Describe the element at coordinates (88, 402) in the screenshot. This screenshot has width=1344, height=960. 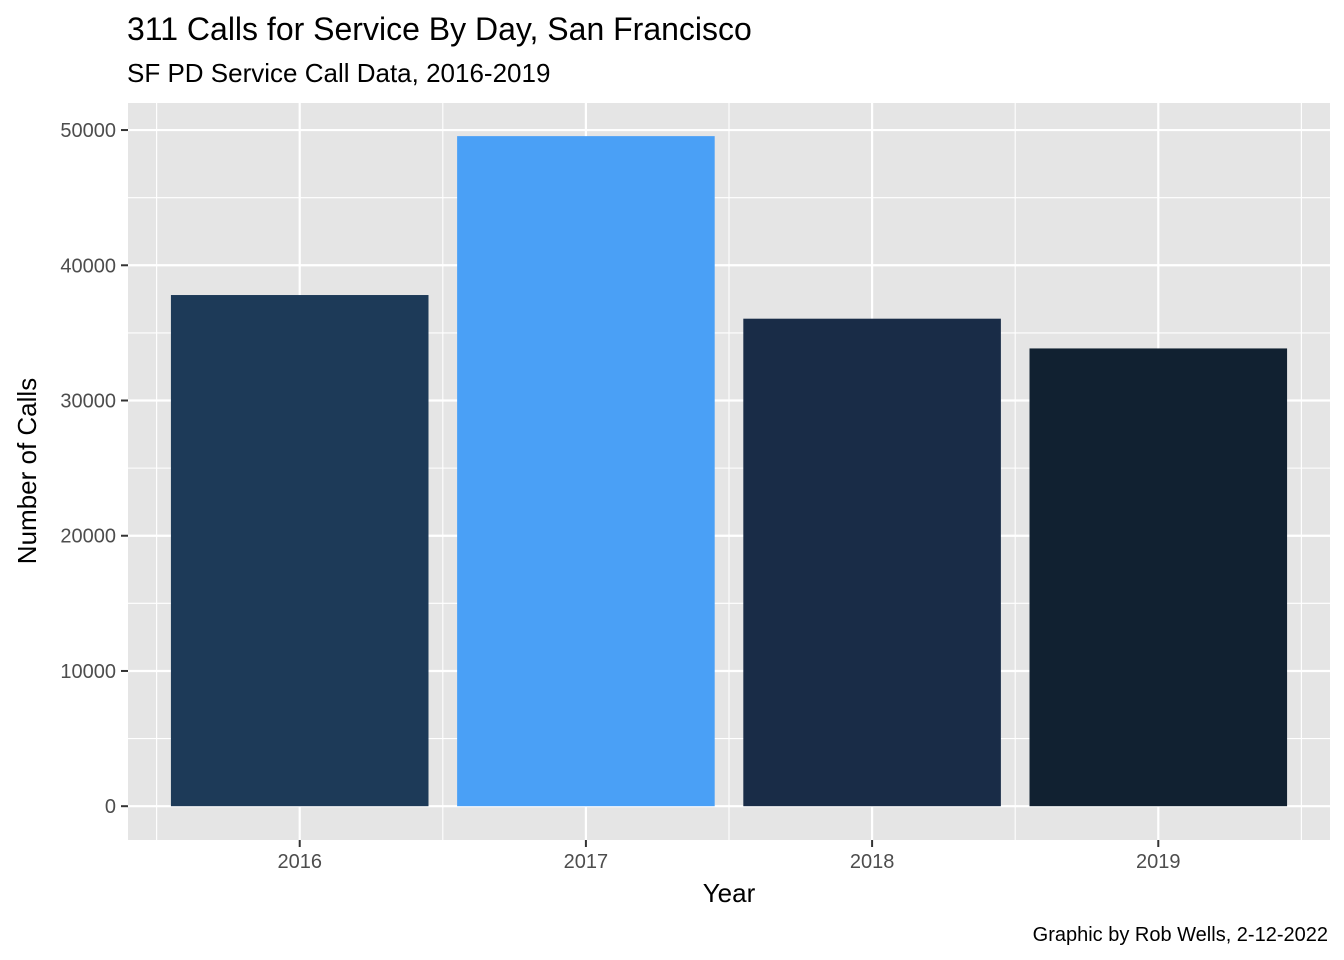
I see `y-tick-label: 30000` at that location.